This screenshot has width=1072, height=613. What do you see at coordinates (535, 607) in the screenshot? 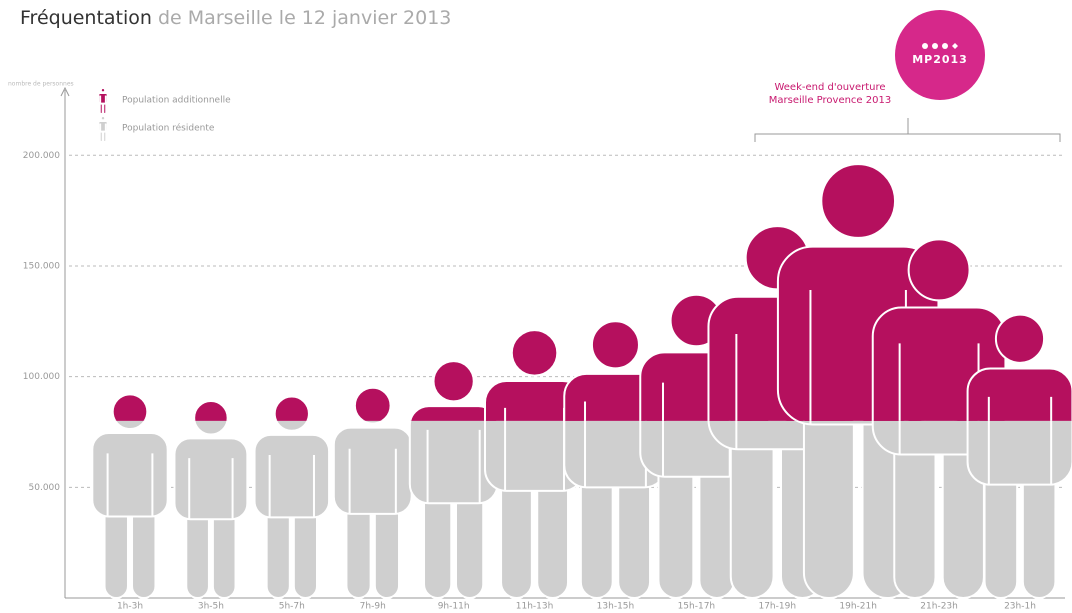
I see `x-tick-label: 11h-13h` at bounding box center [535, 607].